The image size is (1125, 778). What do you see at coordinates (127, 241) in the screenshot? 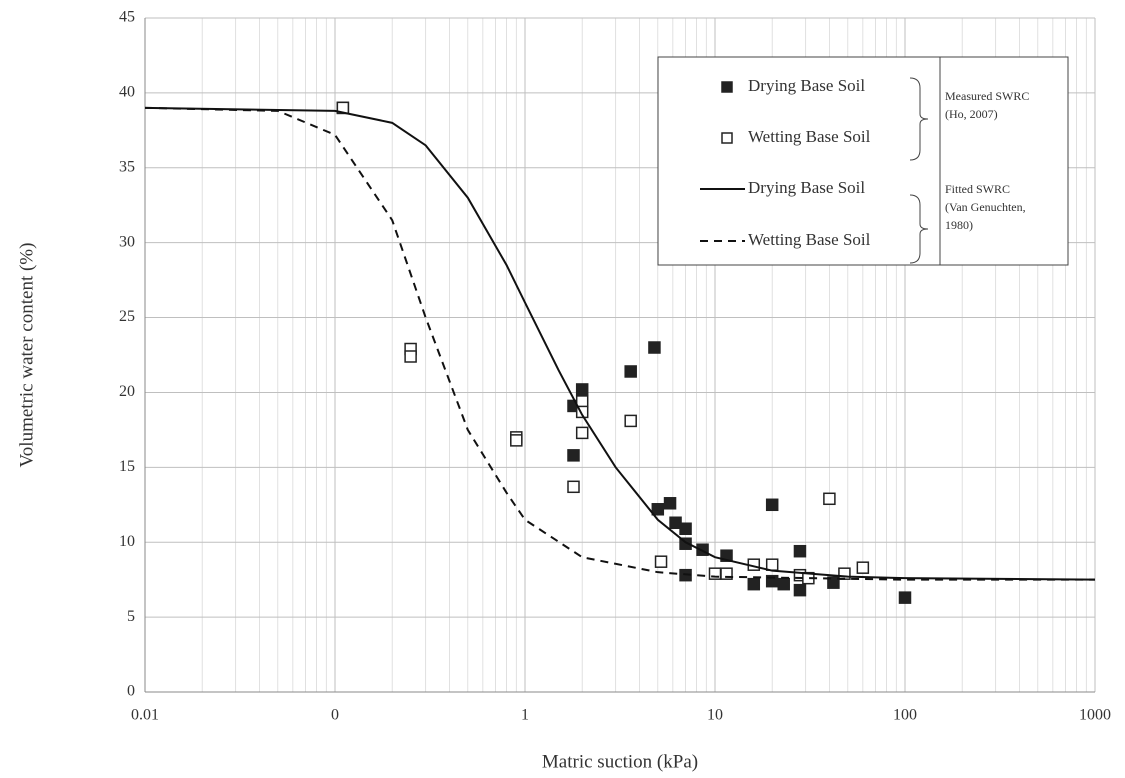
I see `y-tick-label: 30` at bounding box center [127, 241].